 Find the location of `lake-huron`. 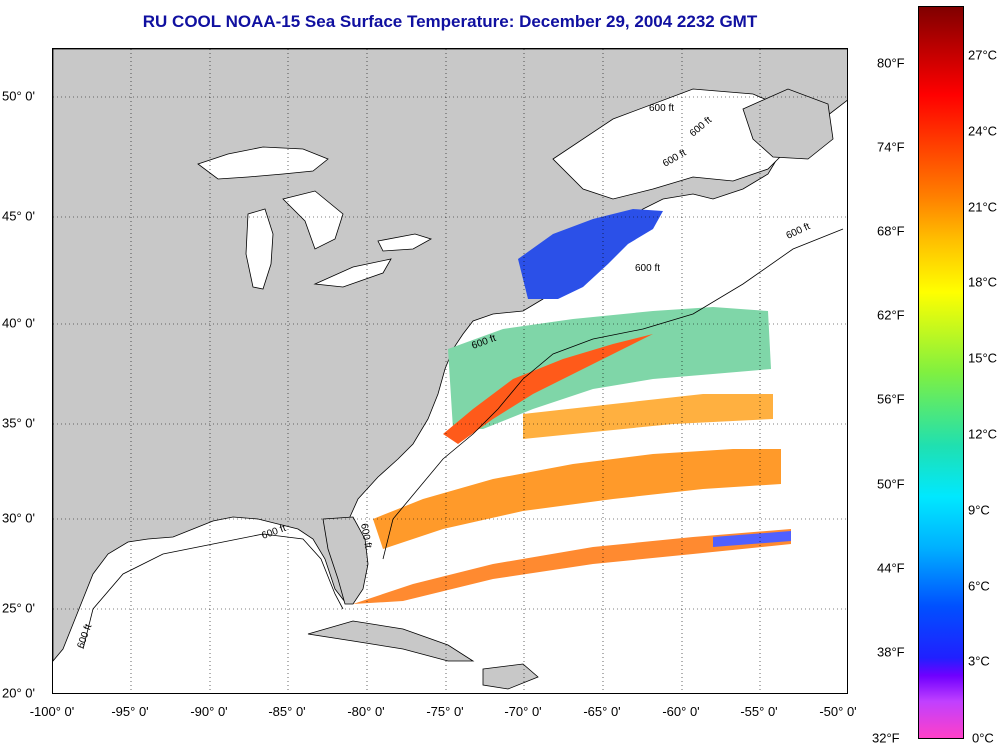

lake-huron is located at coordinates (313, 220).